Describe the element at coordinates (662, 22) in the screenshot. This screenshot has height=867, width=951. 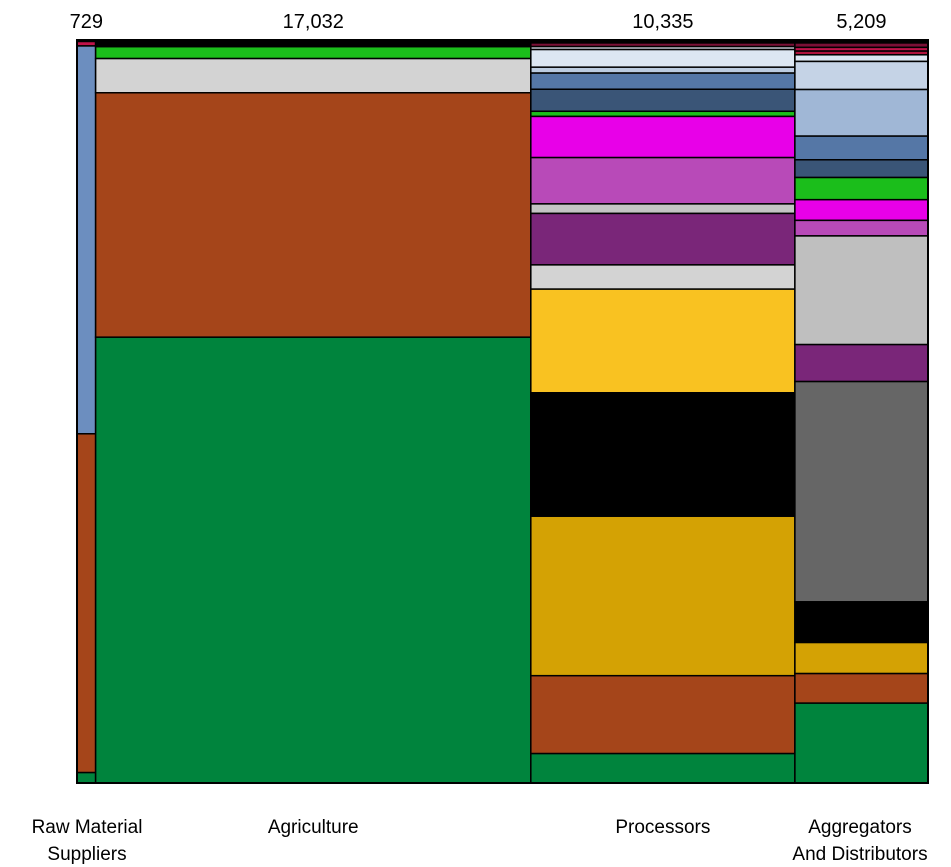
I see `total-label-processors: 10,335` at that location.